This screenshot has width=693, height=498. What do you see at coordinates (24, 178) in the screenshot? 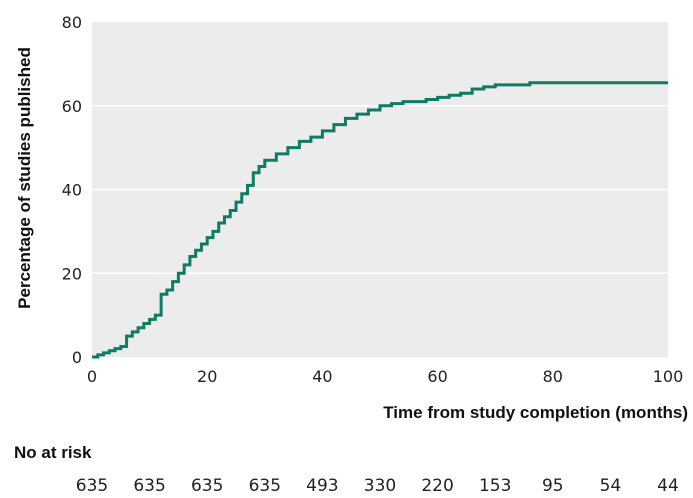
I see `y-axis-label: Percentage of studies published` at bounding box center [24, 178].